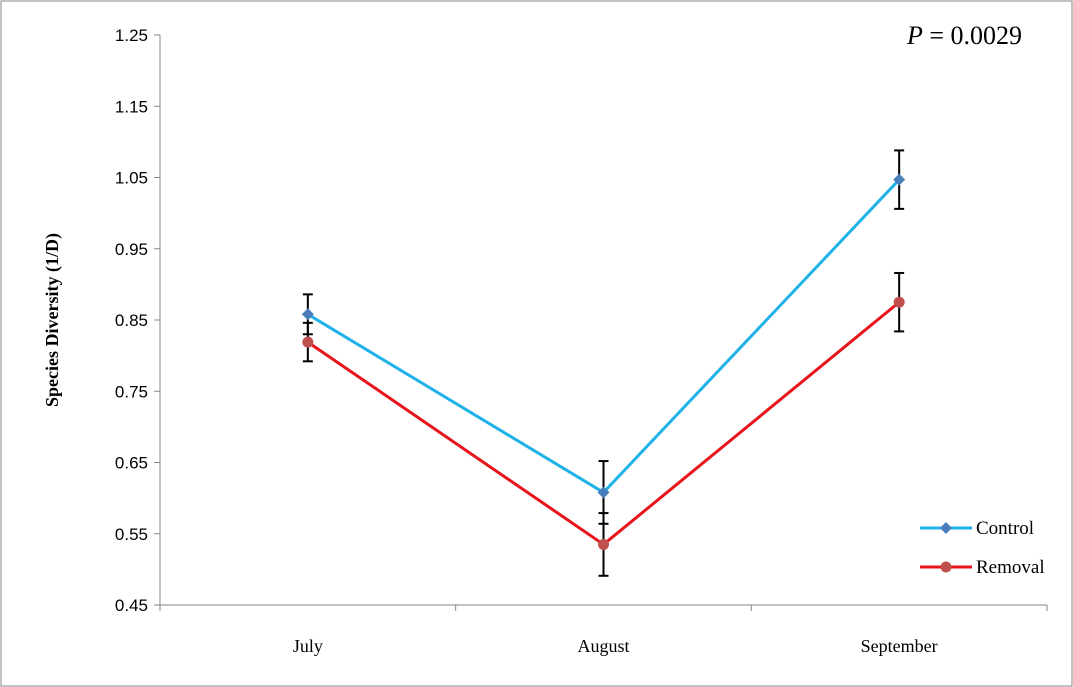 This screenshot has width=1073, height=687. I want to click on y-tick-label: 0.75, so click(131, 391).